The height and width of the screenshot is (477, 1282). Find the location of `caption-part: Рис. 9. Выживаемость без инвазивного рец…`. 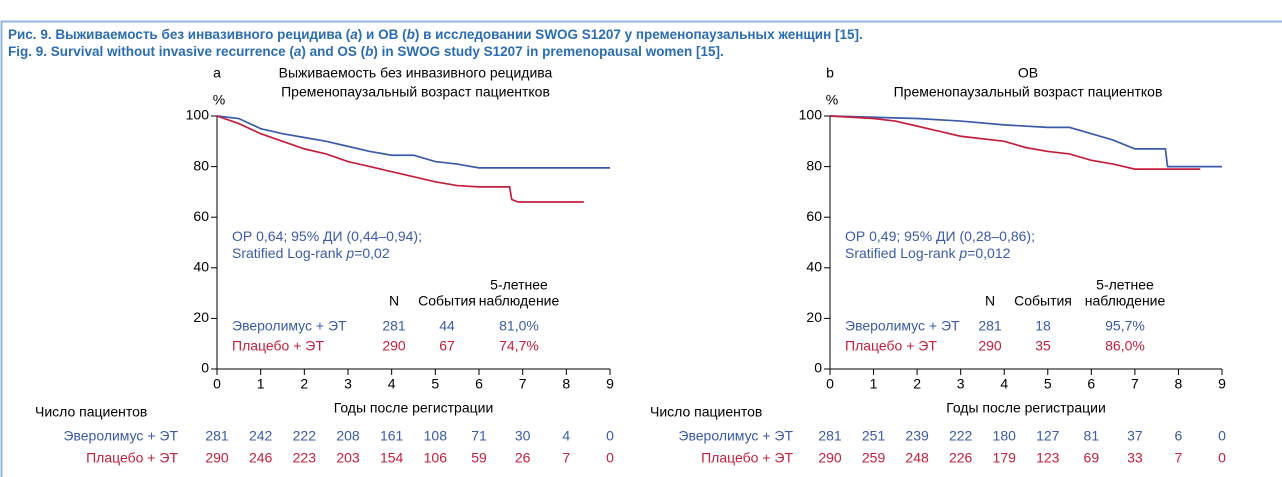

caption-part: Рис. 9. Выживаемость без инвазивного рец… is located at coordinates (179, 34).